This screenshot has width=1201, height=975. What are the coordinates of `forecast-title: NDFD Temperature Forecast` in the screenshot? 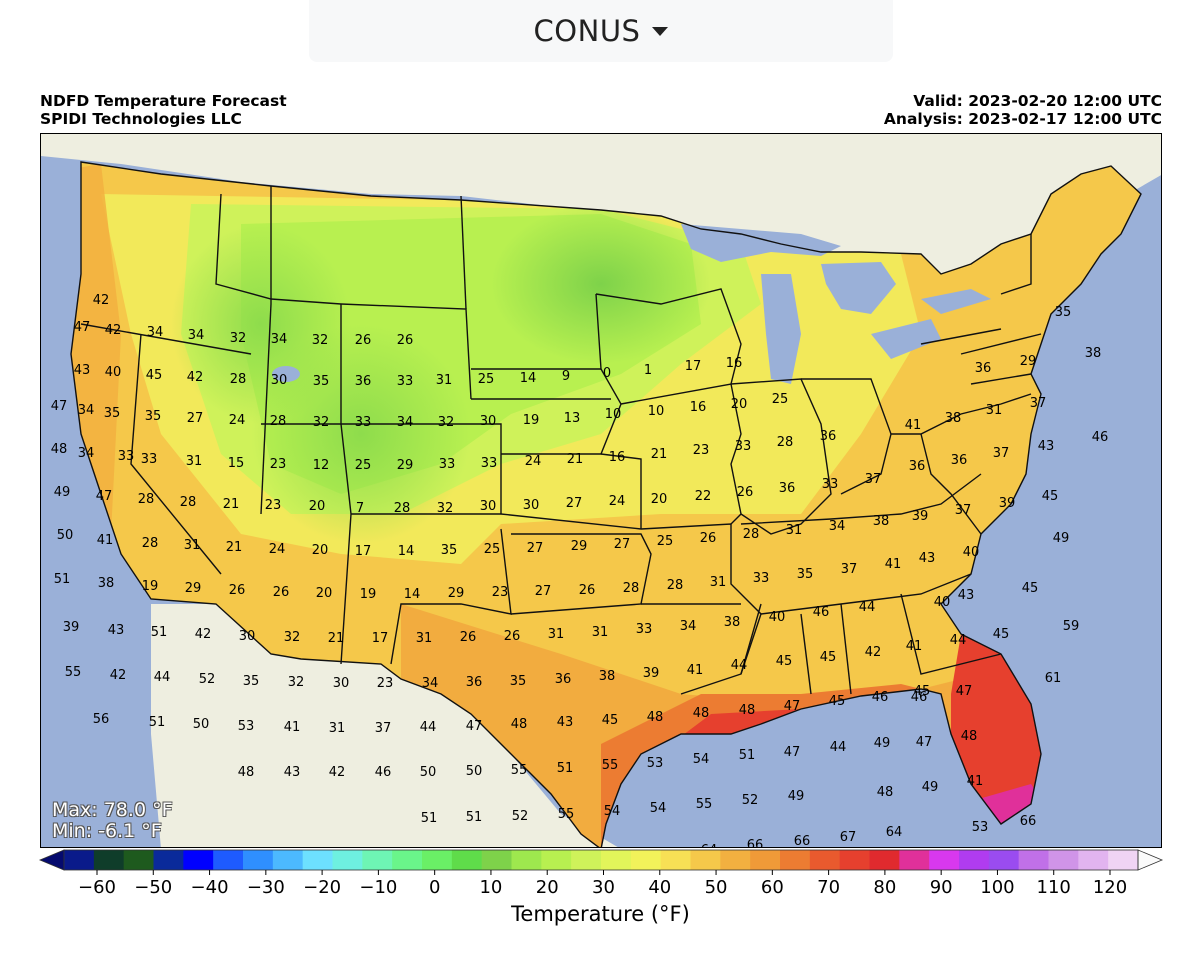 It's located at (163, 101).